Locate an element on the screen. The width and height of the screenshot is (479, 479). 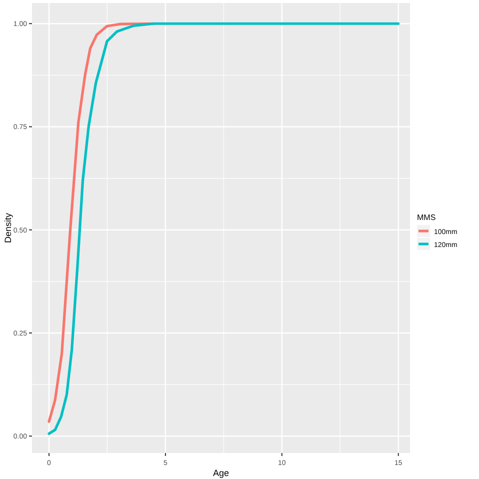
legend-title: MMS is located at coordinates (426, 217).